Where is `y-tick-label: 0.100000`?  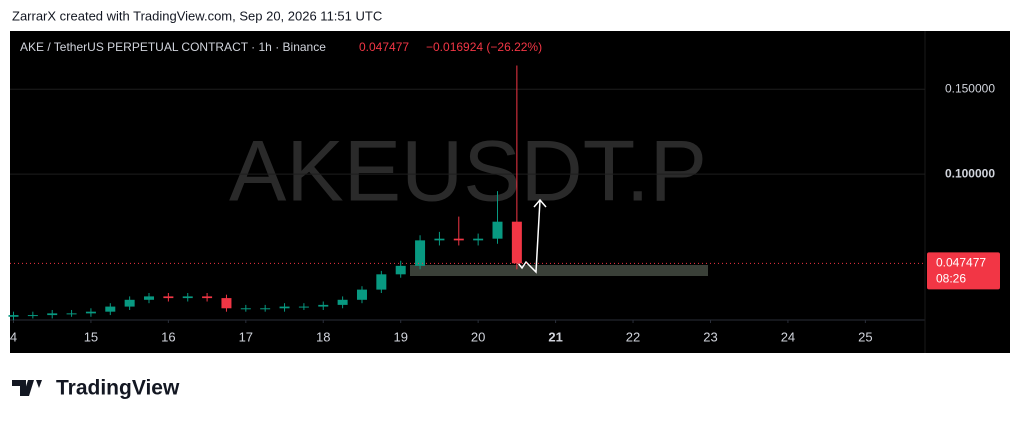 y-tick-label: 0.100000 is located at coordinates (970, 173).